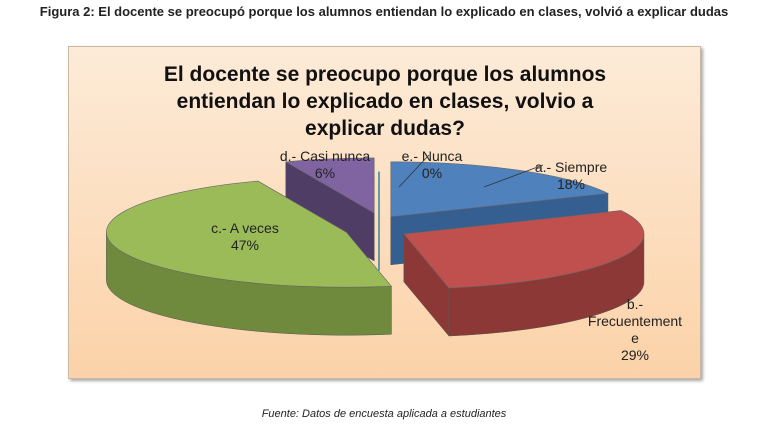 This screenshot has width=768, height=428. I want to click on slice-label-text: e, so click(635, 338).